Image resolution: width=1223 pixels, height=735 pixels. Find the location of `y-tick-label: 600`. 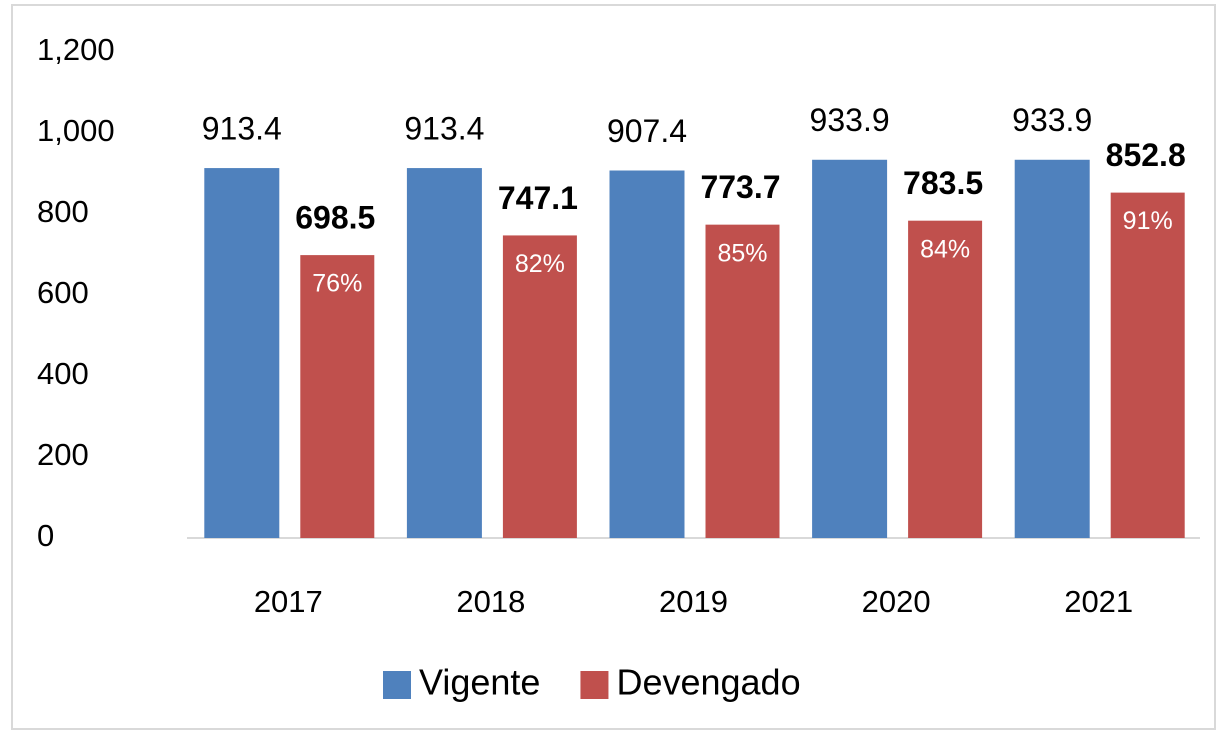

y-tick-label: 600 is located at coordinates (63, 292).